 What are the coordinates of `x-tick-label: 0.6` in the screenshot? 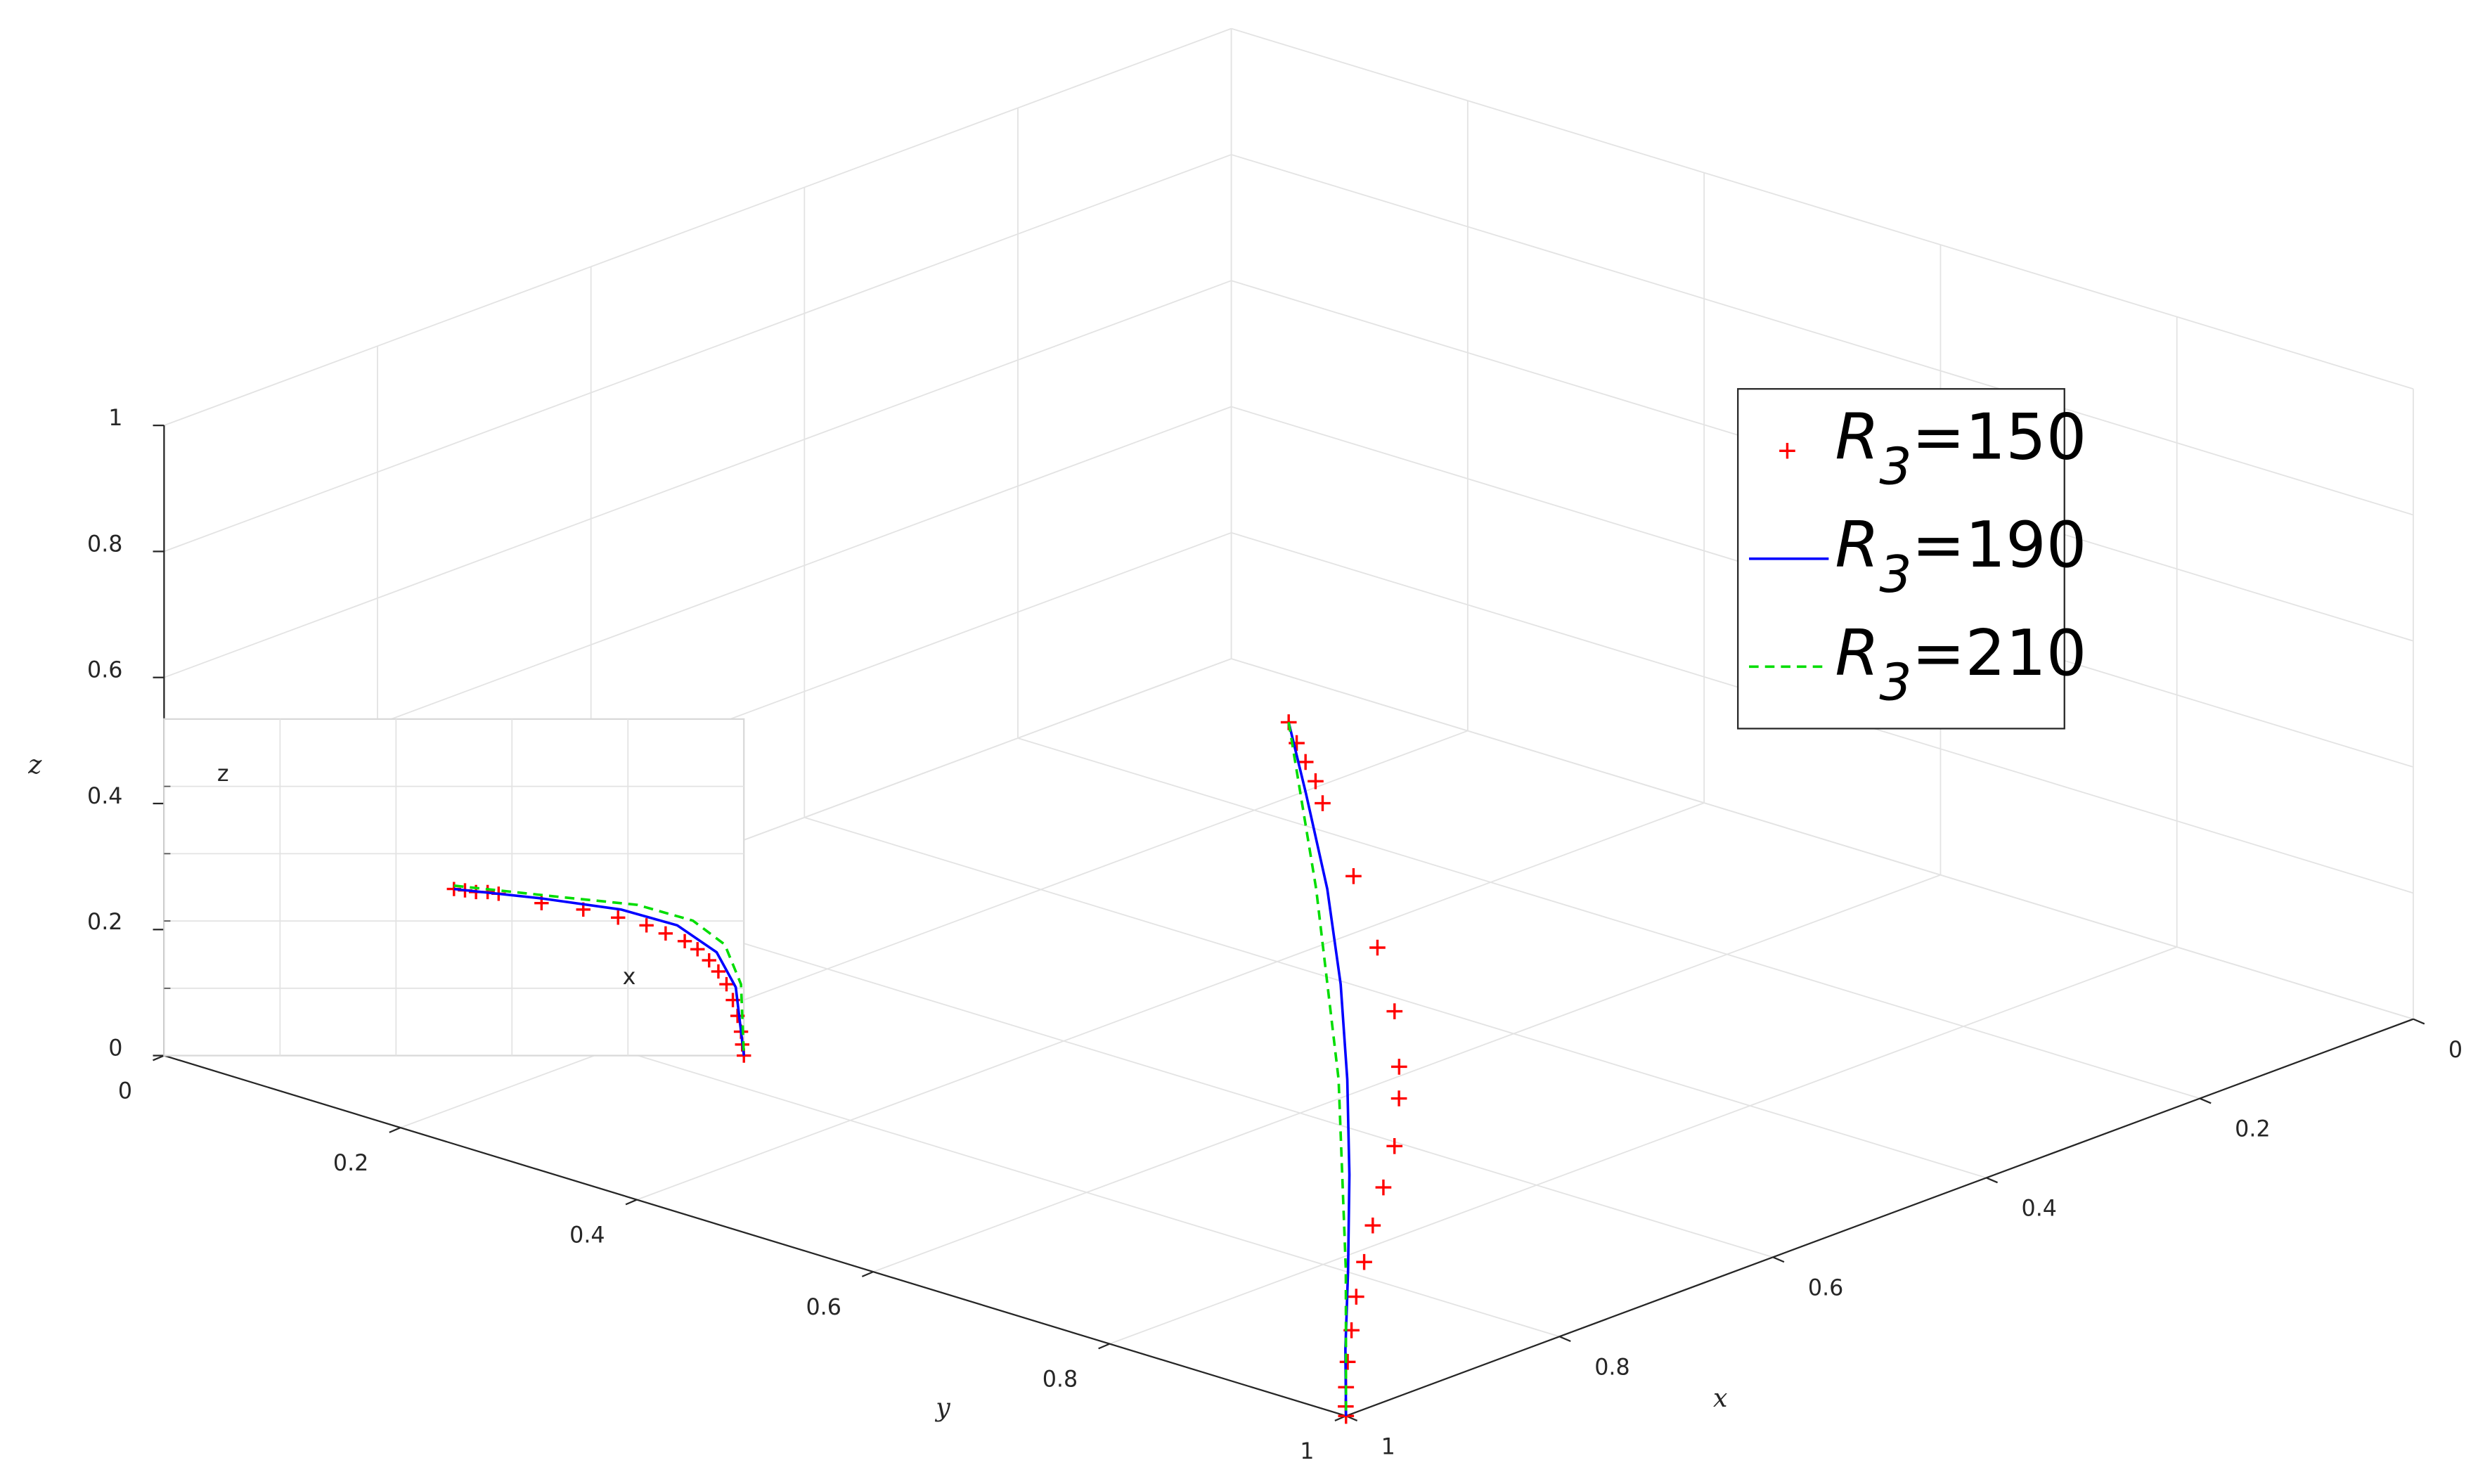 It's located at (1825, 1288).